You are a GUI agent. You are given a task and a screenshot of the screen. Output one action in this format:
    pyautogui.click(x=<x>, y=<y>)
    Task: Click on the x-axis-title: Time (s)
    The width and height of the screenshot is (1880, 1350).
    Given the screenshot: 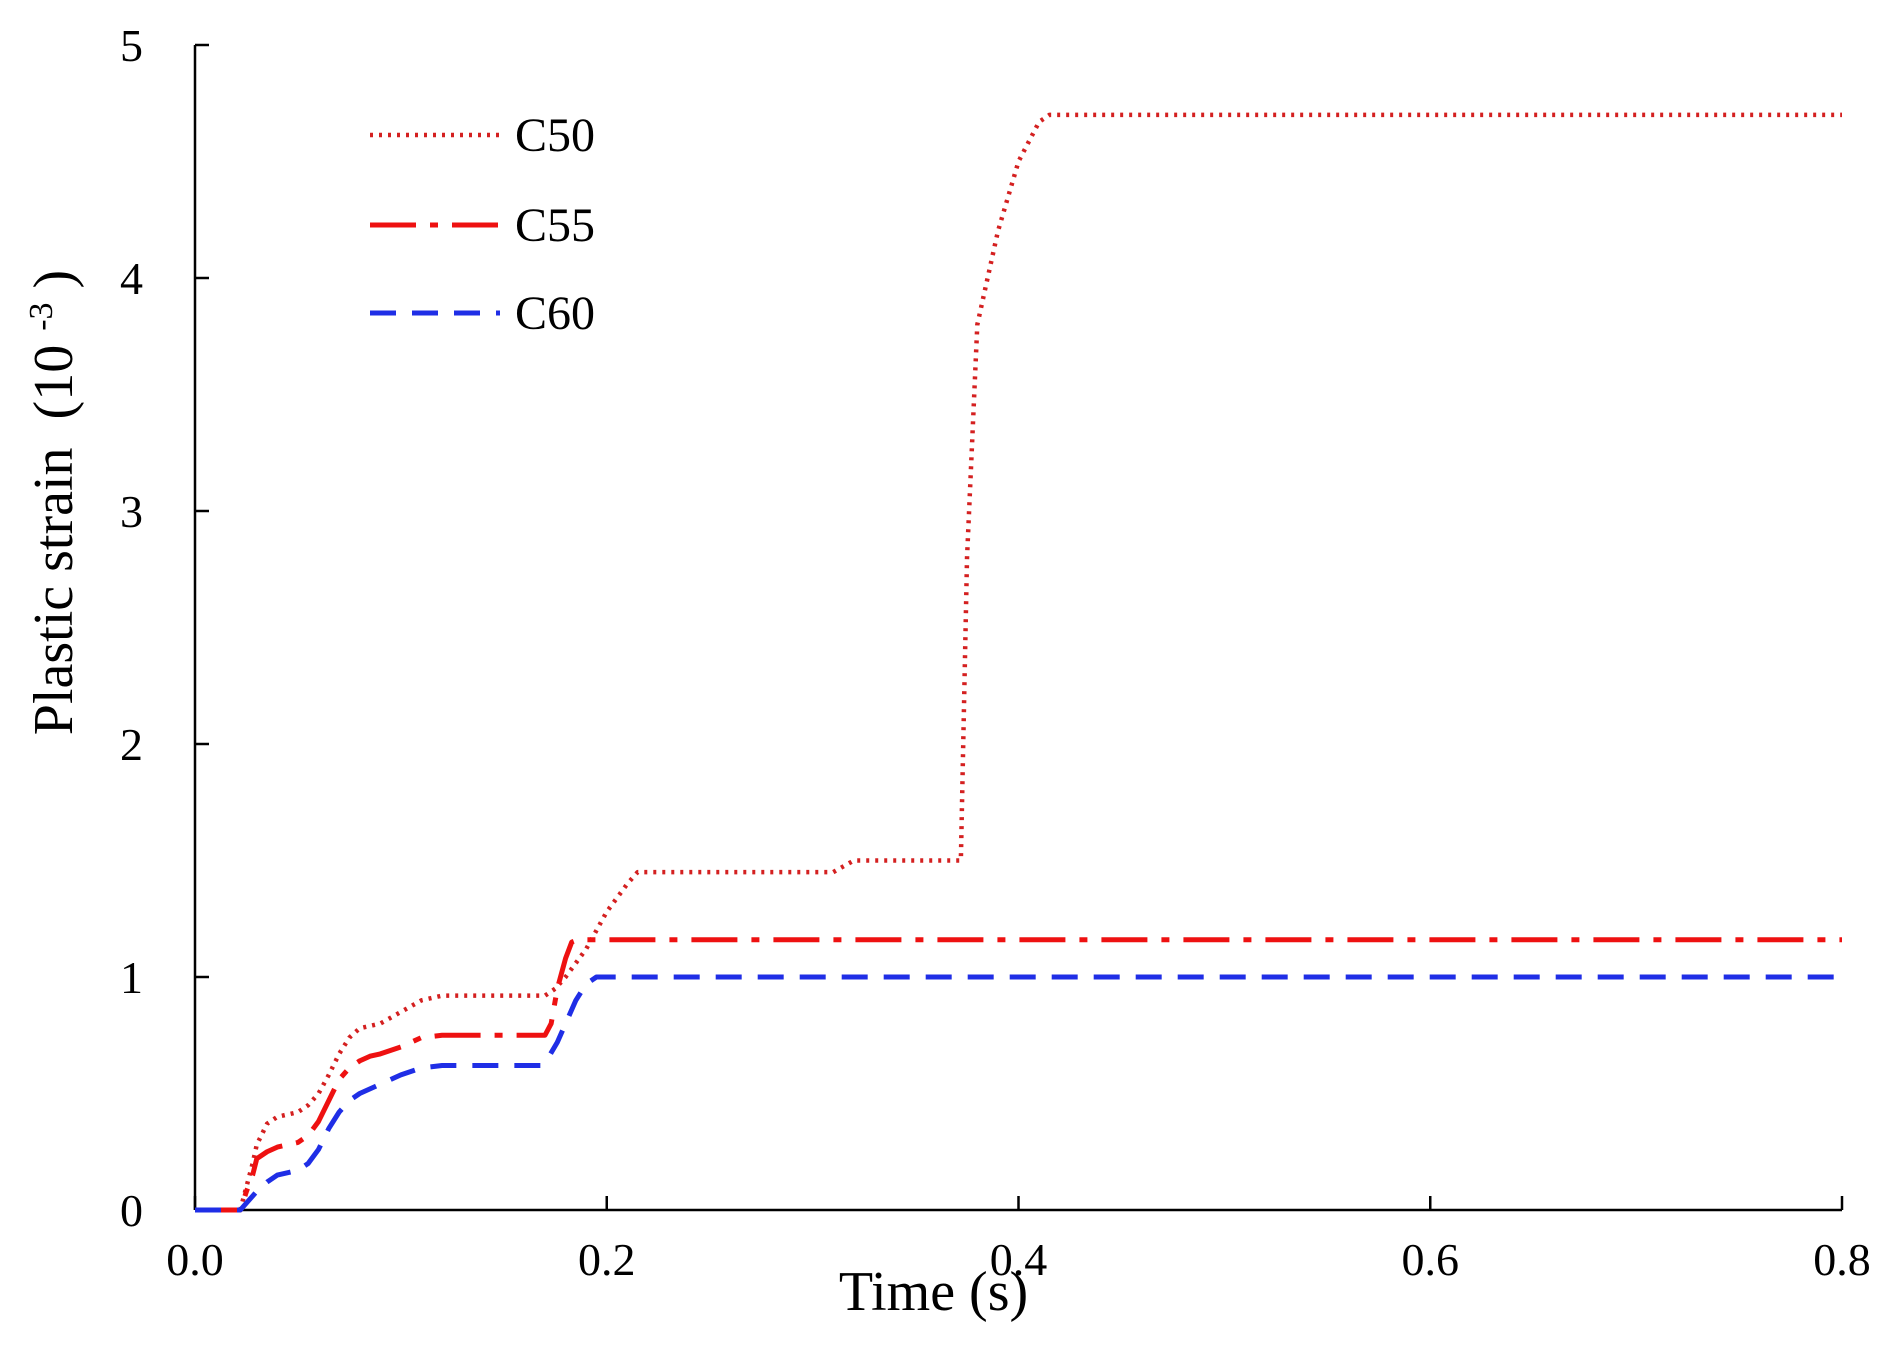 What is the action you would take?
    pyautogui.click(x=933, y=1292)
    